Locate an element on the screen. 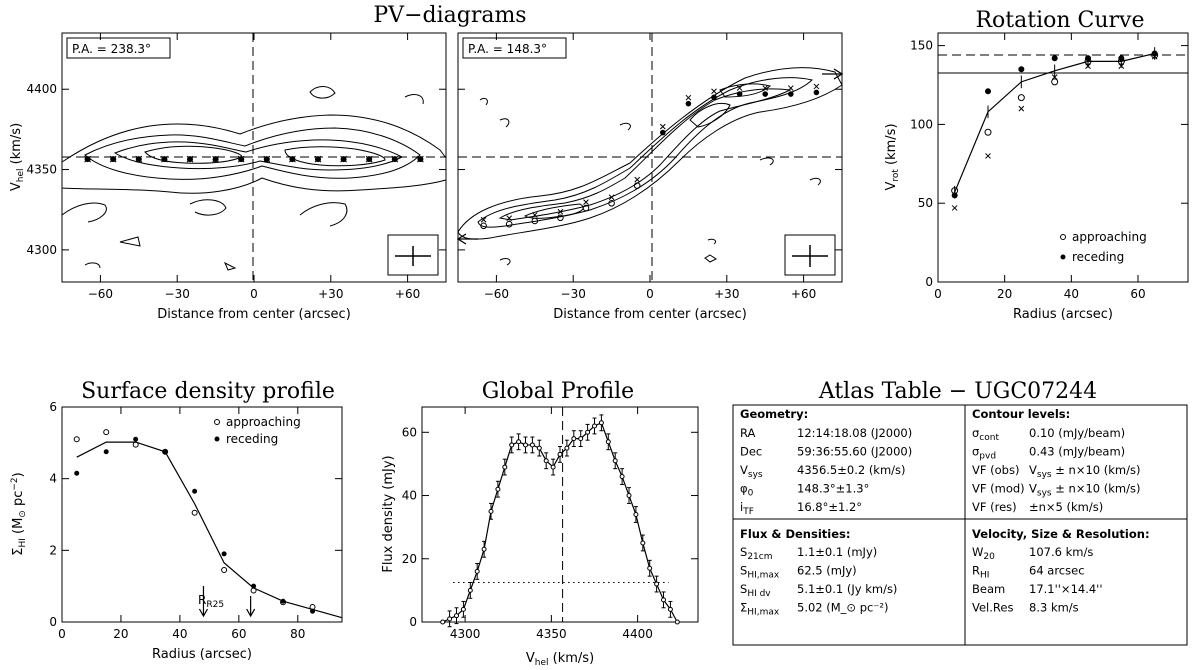 This screenshot has height=670, width=1200. geometry-heading: Geometry: is located at coordinates (774, 414).